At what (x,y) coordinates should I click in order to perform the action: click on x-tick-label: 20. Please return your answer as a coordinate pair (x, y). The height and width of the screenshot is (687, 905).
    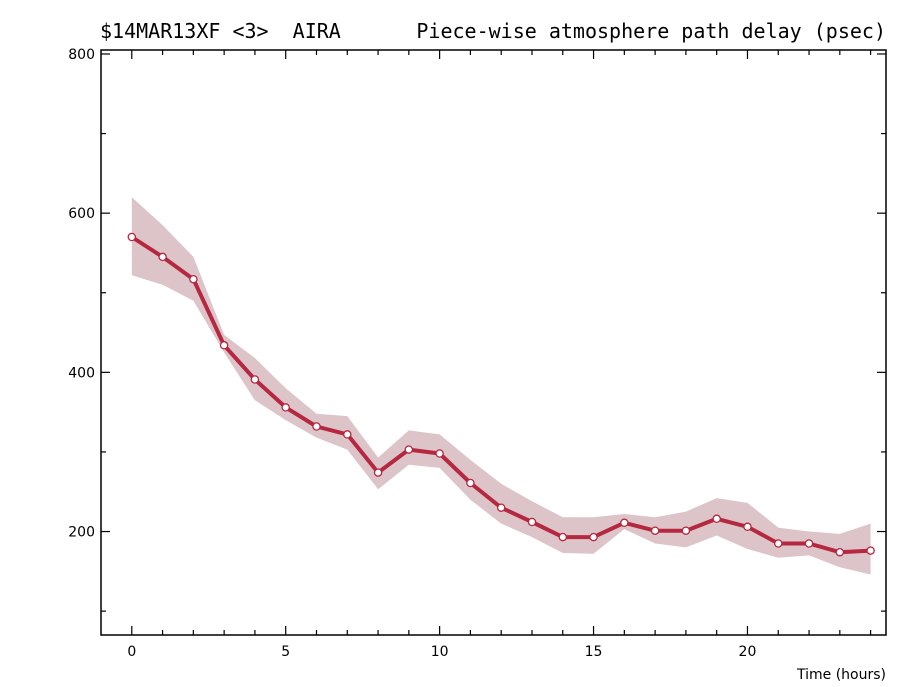
    Looking at the image, I should click on (748, 652).